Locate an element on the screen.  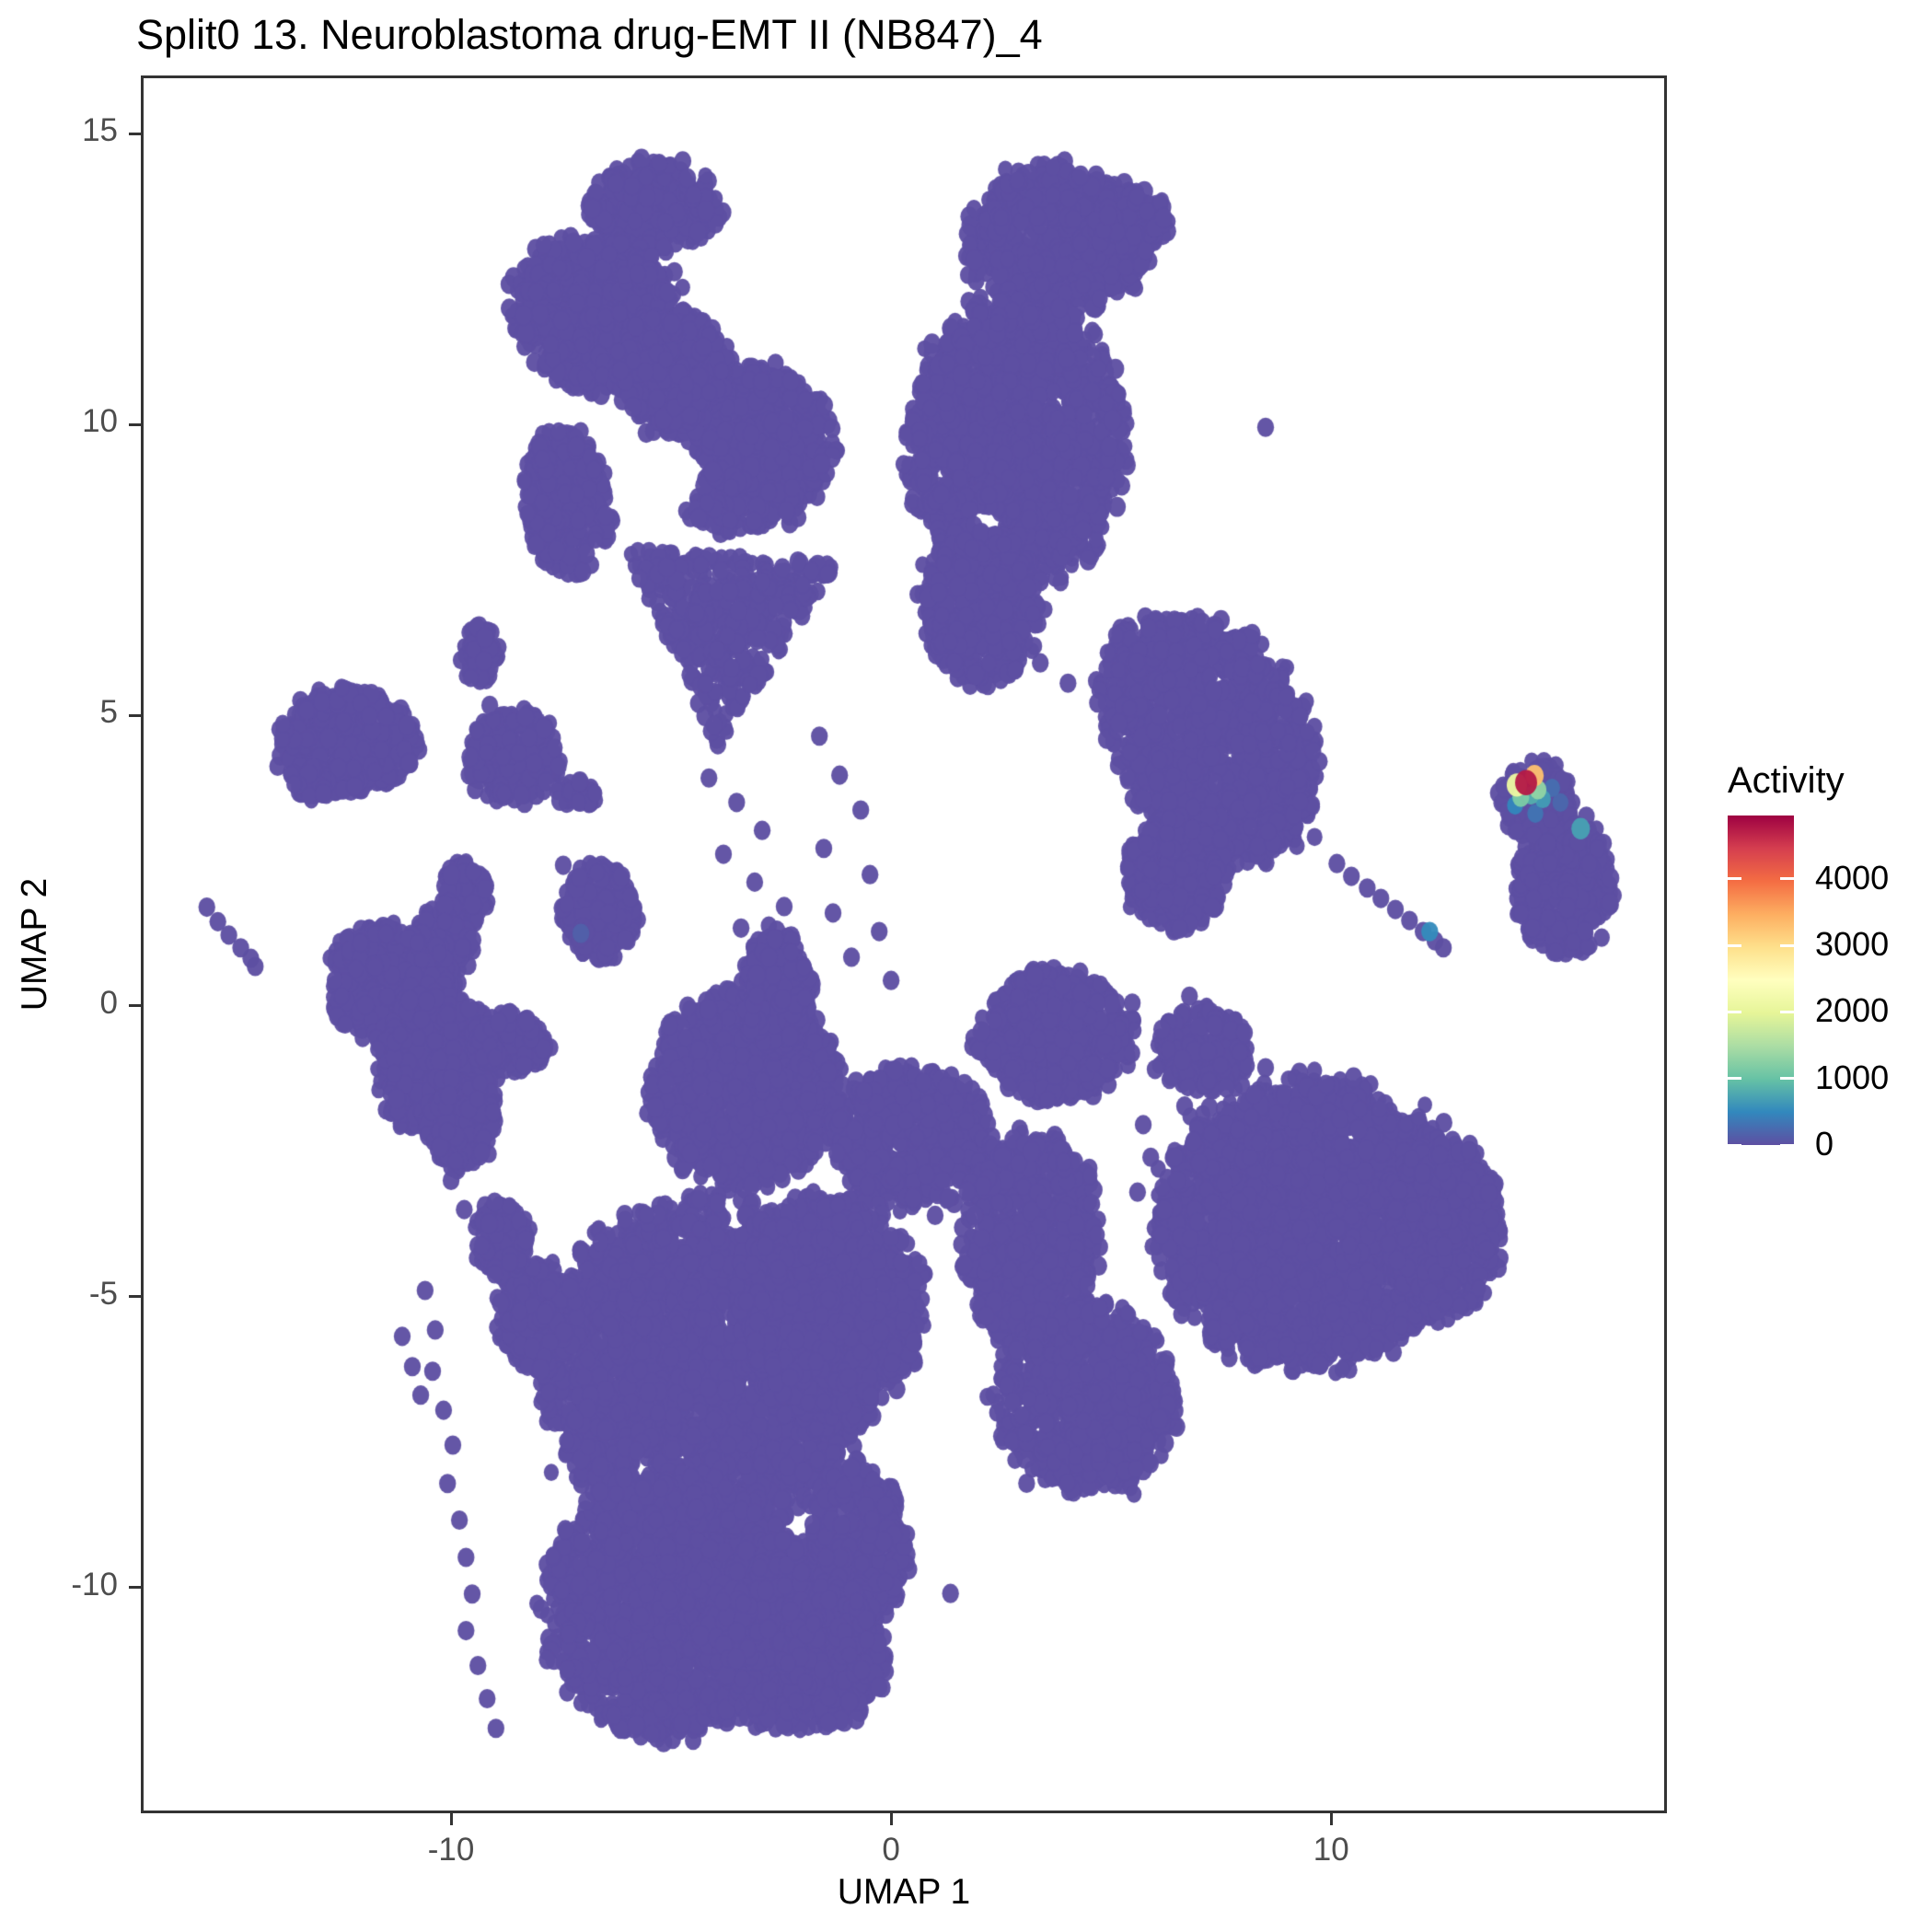
y-tick-label: -5 is located at coordinates (103, 1294).